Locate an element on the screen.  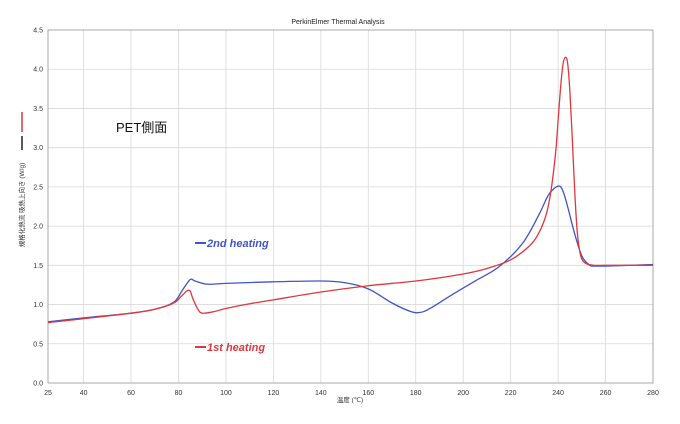
chart-title: PerkinElmer Thermal Analysis is located at coordinates (338, 22).